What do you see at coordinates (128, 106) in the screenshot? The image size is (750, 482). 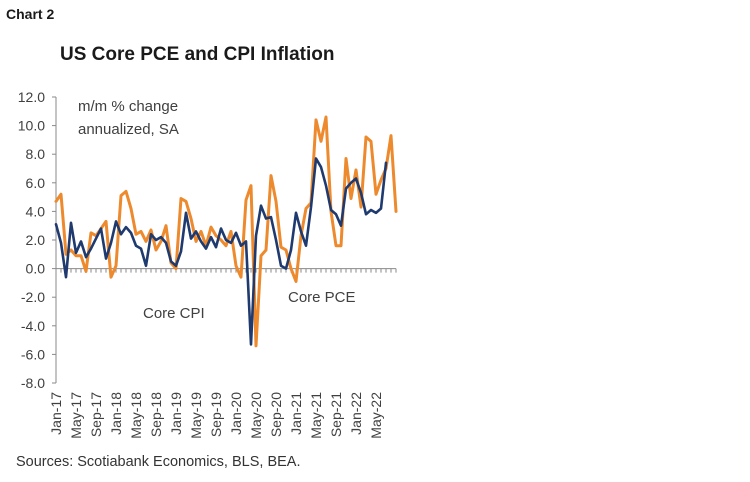 I see `chart-annotation-line-1: m/m % change` at bounding box center [128, 106].